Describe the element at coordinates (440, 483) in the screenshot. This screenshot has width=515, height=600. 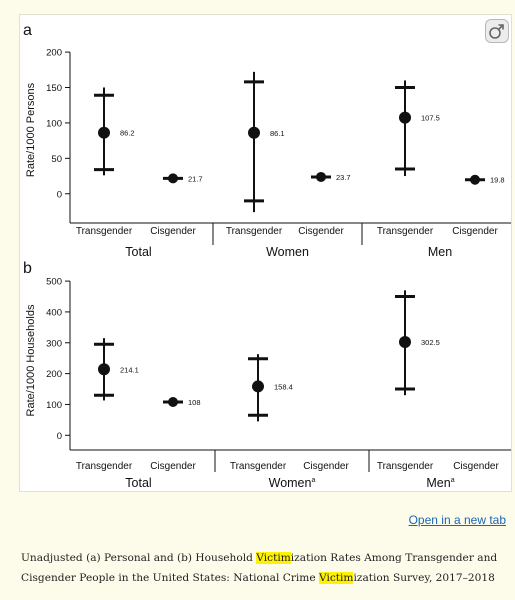
I see `group-label: Mena` at that location.